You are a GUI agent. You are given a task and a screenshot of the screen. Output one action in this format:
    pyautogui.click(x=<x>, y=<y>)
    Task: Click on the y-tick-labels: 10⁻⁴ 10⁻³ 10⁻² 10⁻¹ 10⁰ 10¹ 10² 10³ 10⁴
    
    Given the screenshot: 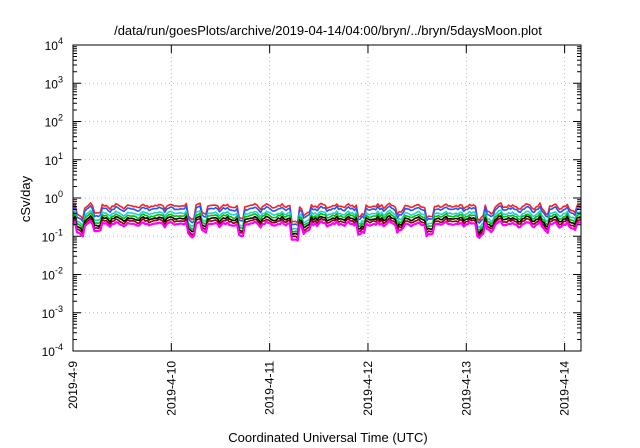 What is the action you would take?
    pyautogui.click(x=52, y=197)
    